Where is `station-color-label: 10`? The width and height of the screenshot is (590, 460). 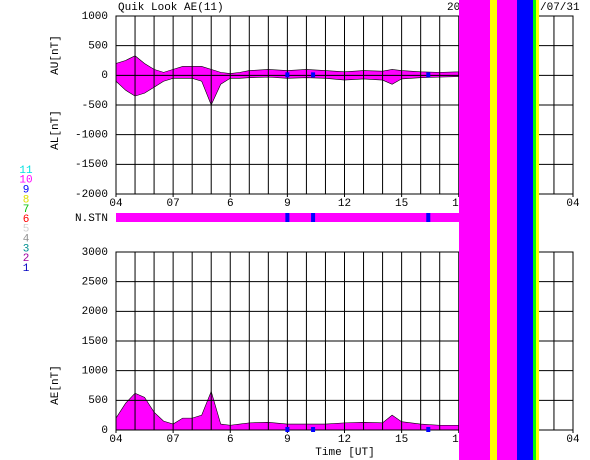 station-color-label: 10 is located at coordinates (25, 181).